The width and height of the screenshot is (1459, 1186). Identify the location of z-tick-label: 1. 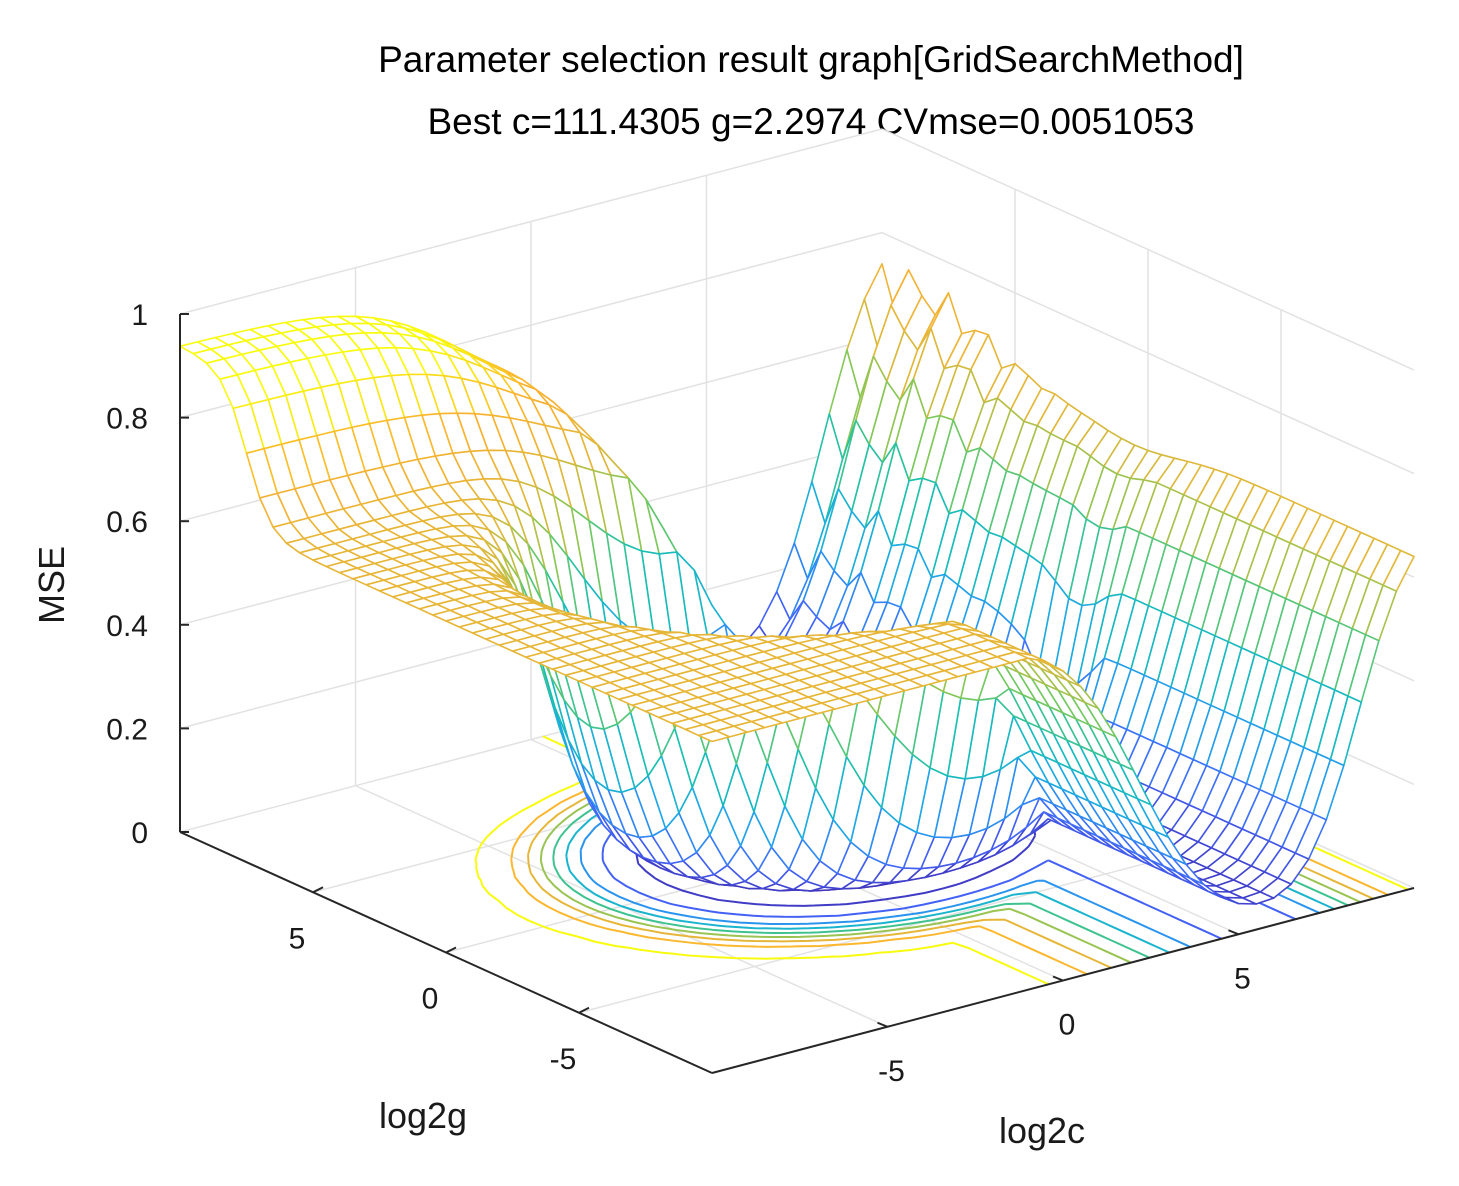
(139, 315).